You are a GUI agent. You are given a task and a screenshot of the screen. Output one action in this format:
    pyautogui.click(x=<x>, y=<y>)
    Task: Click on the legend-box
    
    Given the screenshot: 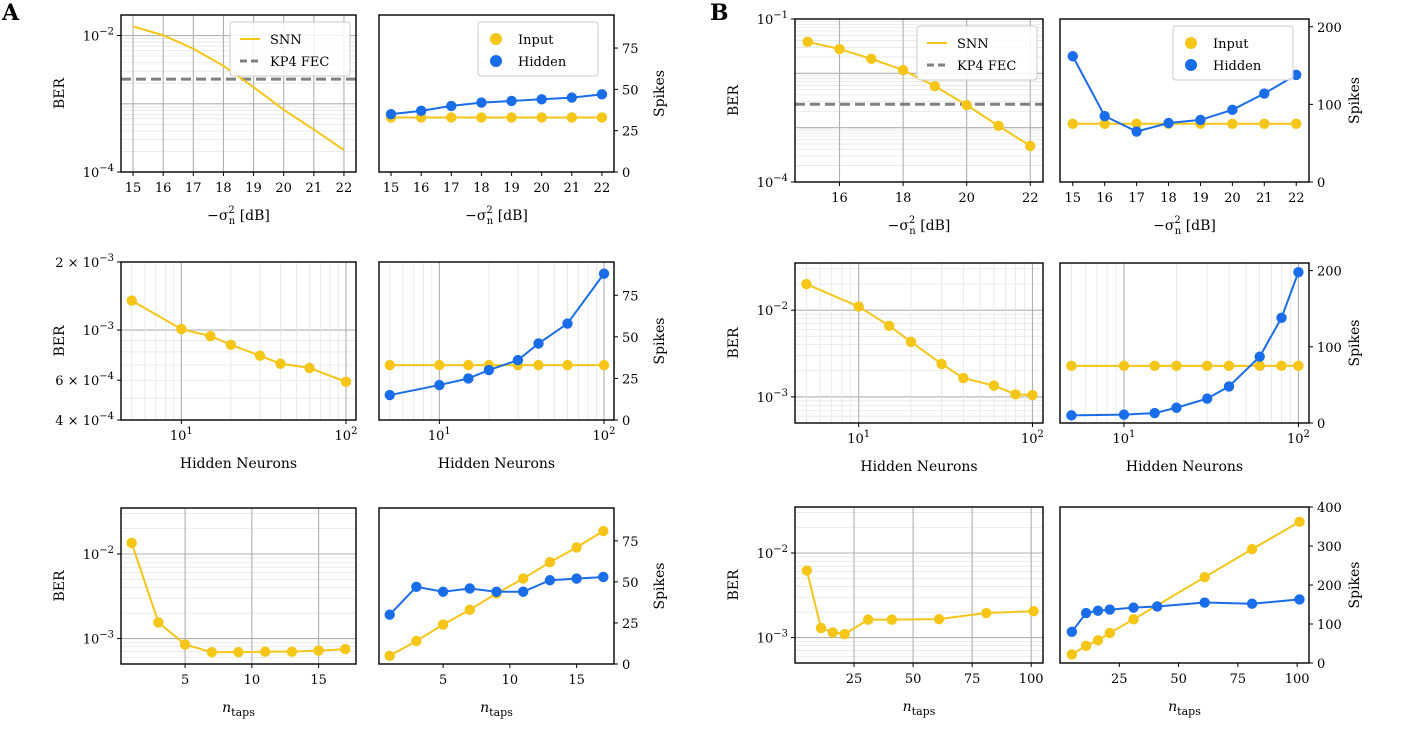 What is the action you would take?
    pyautogui.click(x=1233, y=53)
    